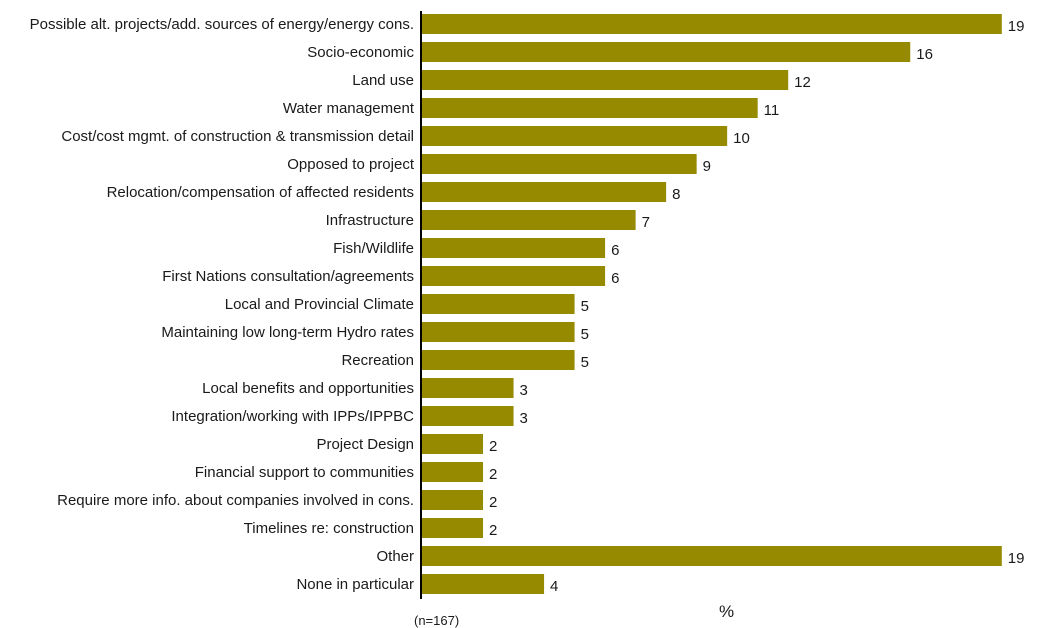  I want to click on sample-size-note: (n=167), so click(436, 620).